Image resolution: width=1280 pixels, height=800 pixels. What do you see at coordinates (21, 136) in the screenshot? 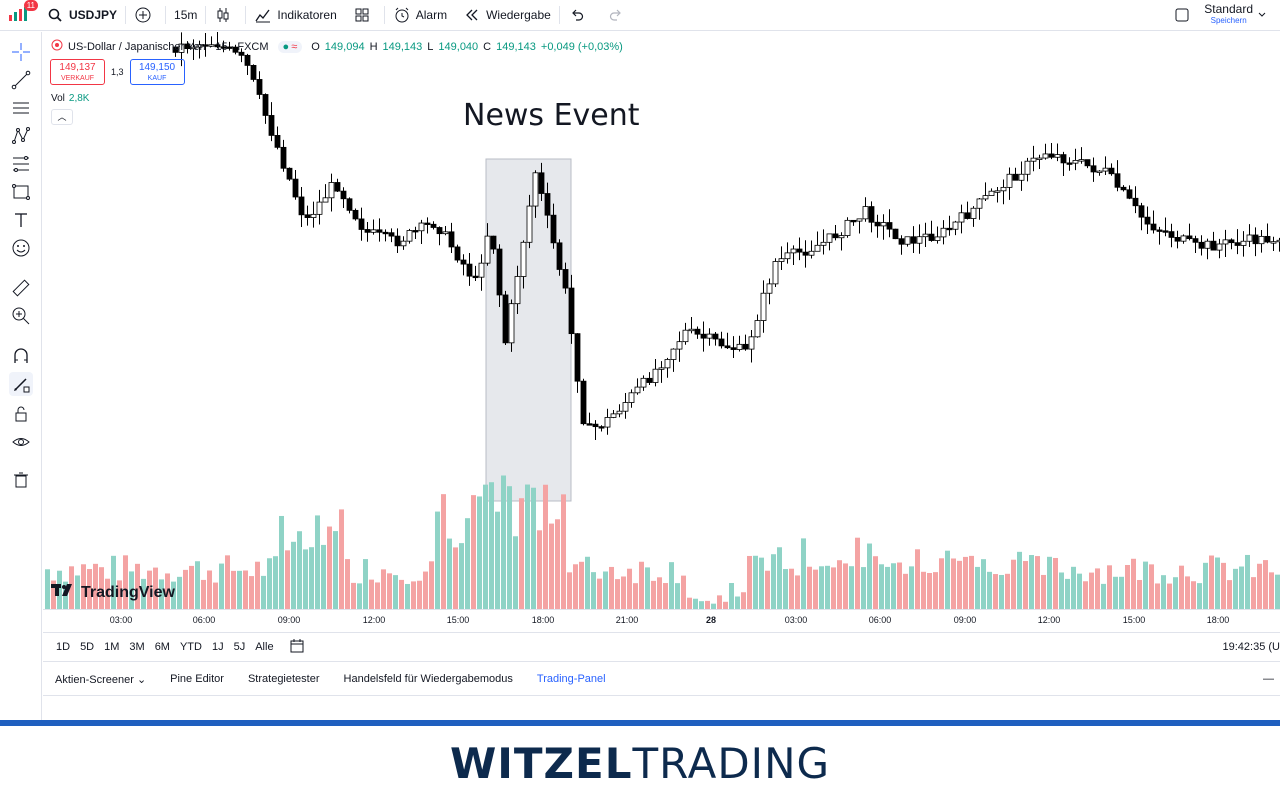
I see `pattern-icon` at bounding box center [21, 136].